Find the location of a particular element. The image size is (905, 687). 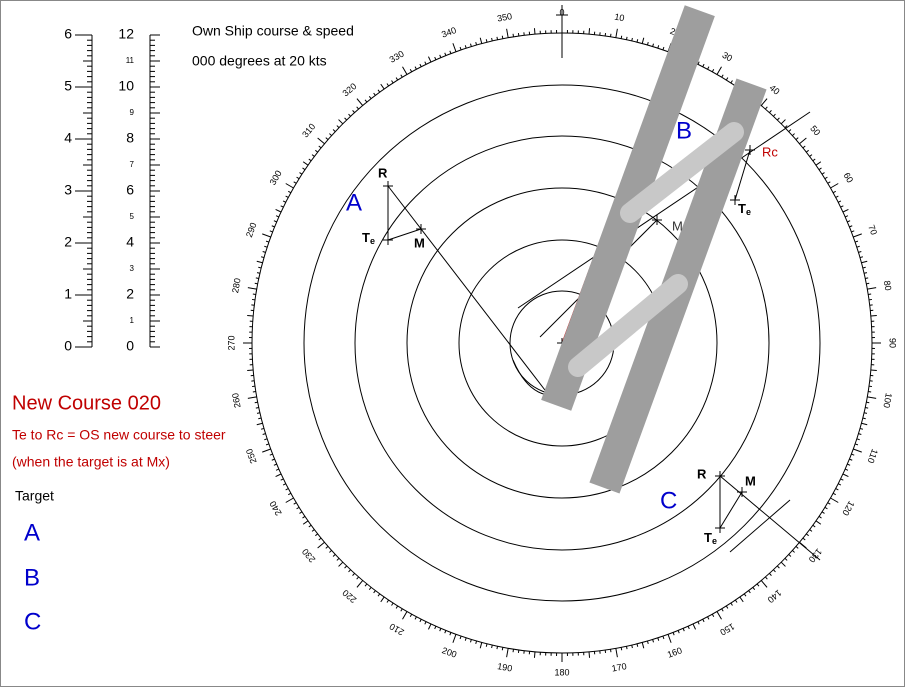

a-rel-motion is located at coordinates (468, 290).